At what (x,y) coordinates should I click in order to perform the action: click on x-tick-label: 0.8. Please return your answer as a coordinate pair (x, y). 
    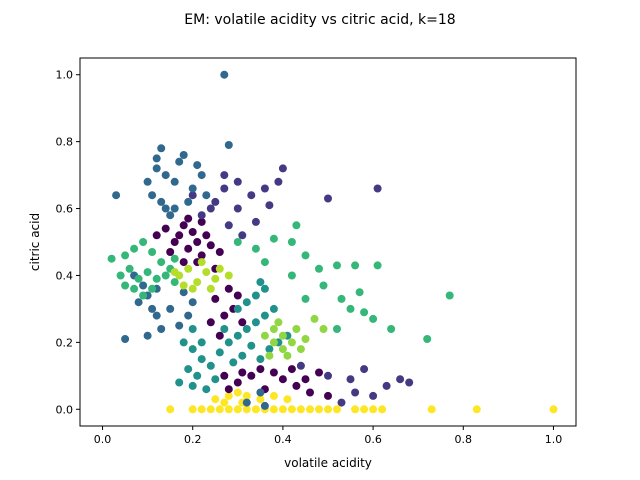
    Looking at the image, I should click on (464, 439).